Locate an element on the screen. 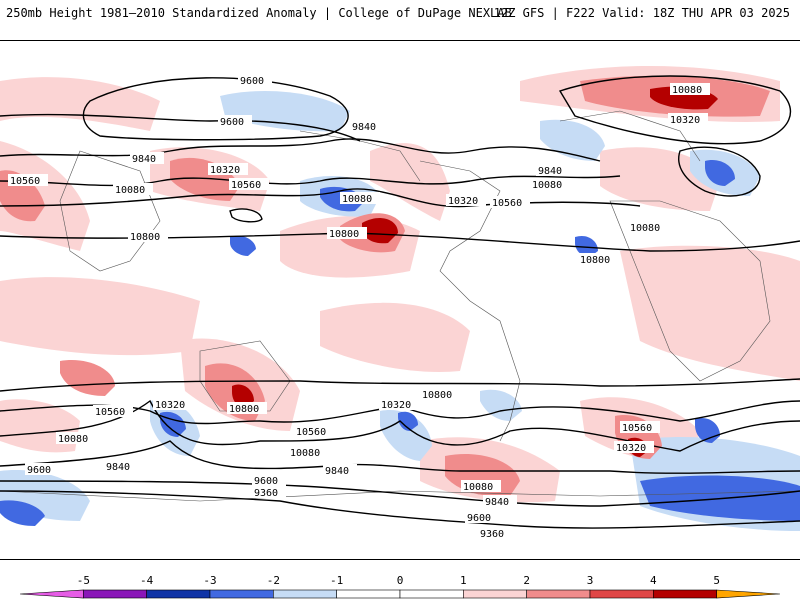 The height and width of the screenshot is (600, 800). colorbar-tick-label: -1 is located at coordinates (336, 580).